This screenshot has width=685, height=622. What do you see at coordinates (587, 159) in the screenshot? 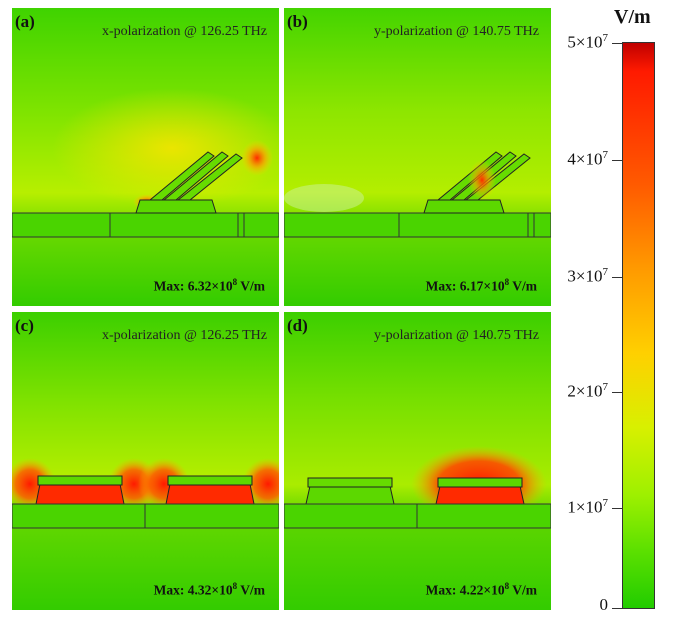
I see `colorbar-tick: 4×10⁷` at bounding box center [587, 159].